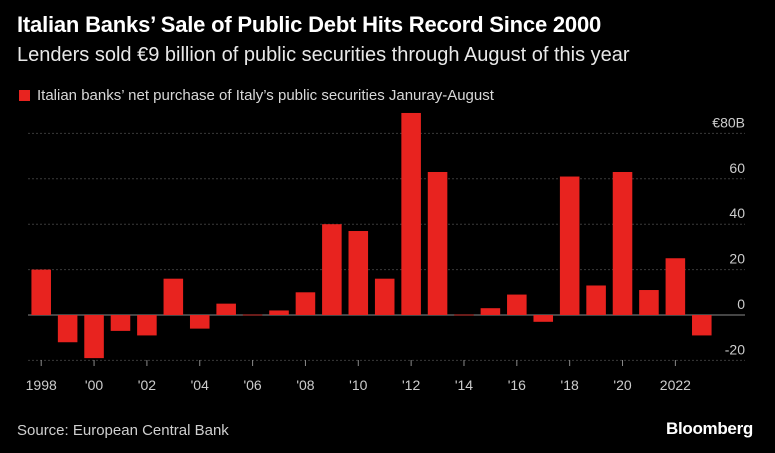  I want to click on y-tick-label: 60, so click(737, 168).